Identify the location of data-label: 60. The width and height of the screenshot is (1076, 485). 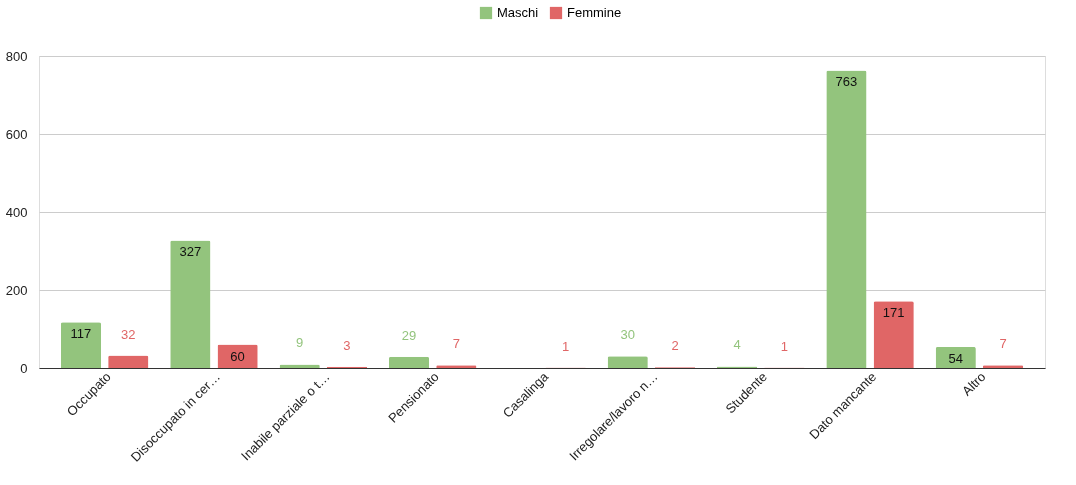
(237, 356).